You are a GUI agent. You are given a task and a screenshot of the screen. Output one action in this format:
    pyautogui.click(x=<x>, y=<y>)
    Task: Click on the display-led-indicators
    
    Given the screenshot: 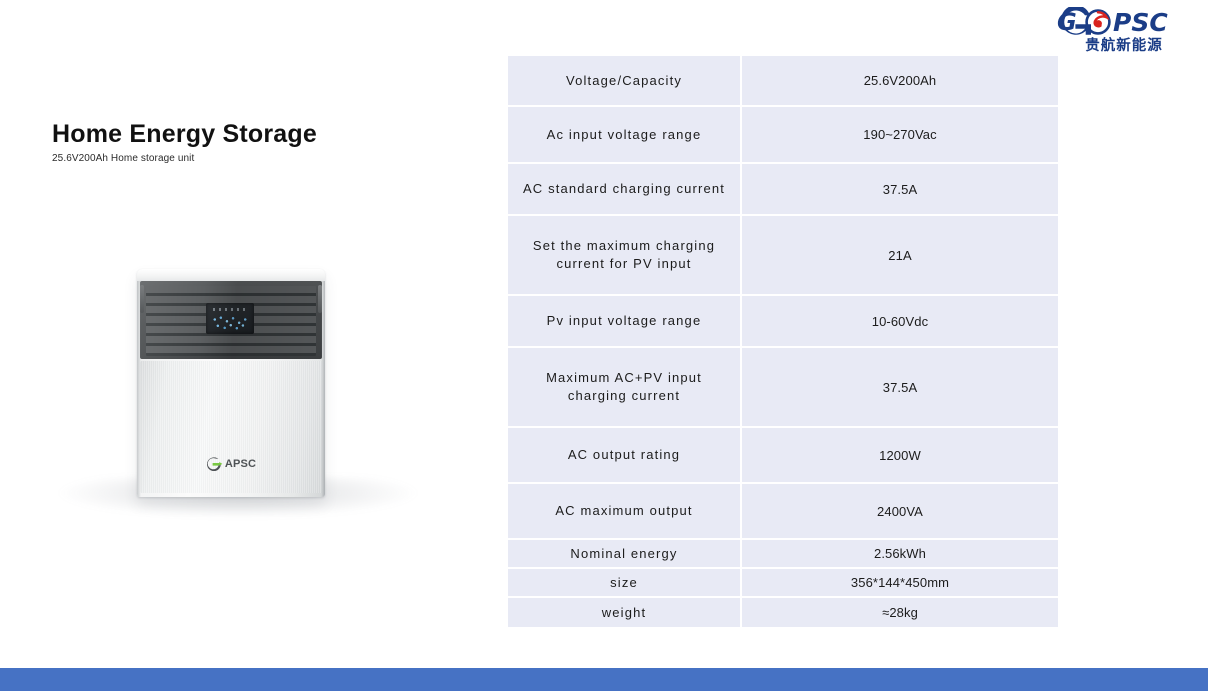 What is the action you would take?
    pyautogui.click(x=230, y=322)
    